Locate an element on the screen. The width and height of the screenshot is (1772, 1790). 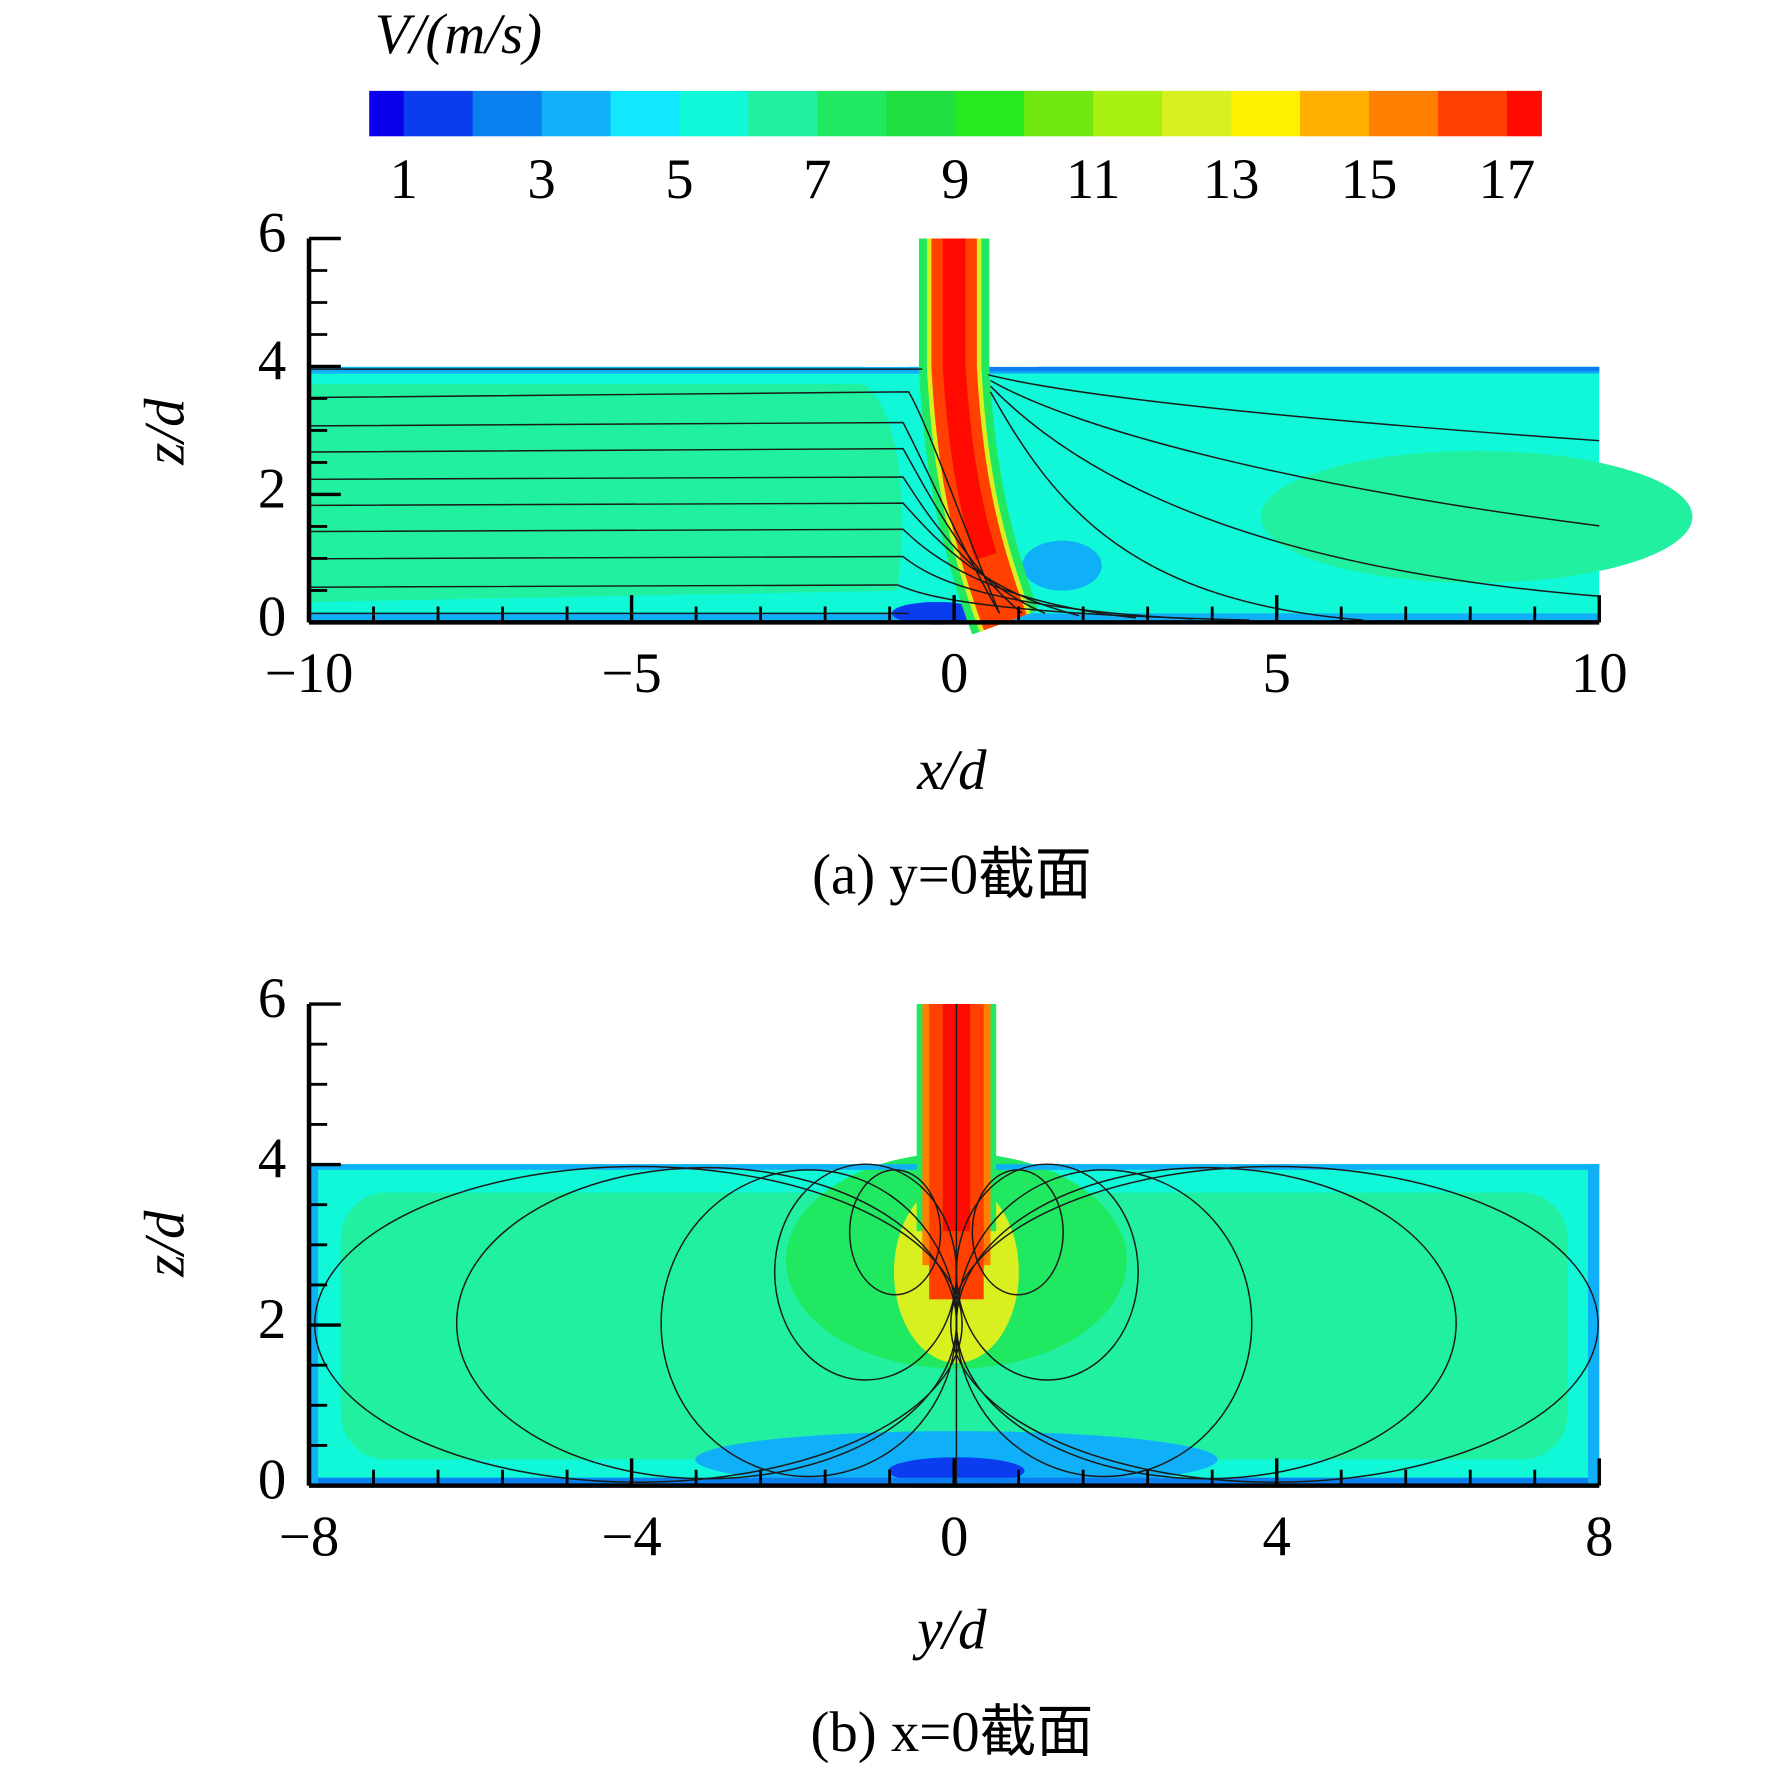
colorbar-tick-label: 13 is located at coordinates (1231, 179).